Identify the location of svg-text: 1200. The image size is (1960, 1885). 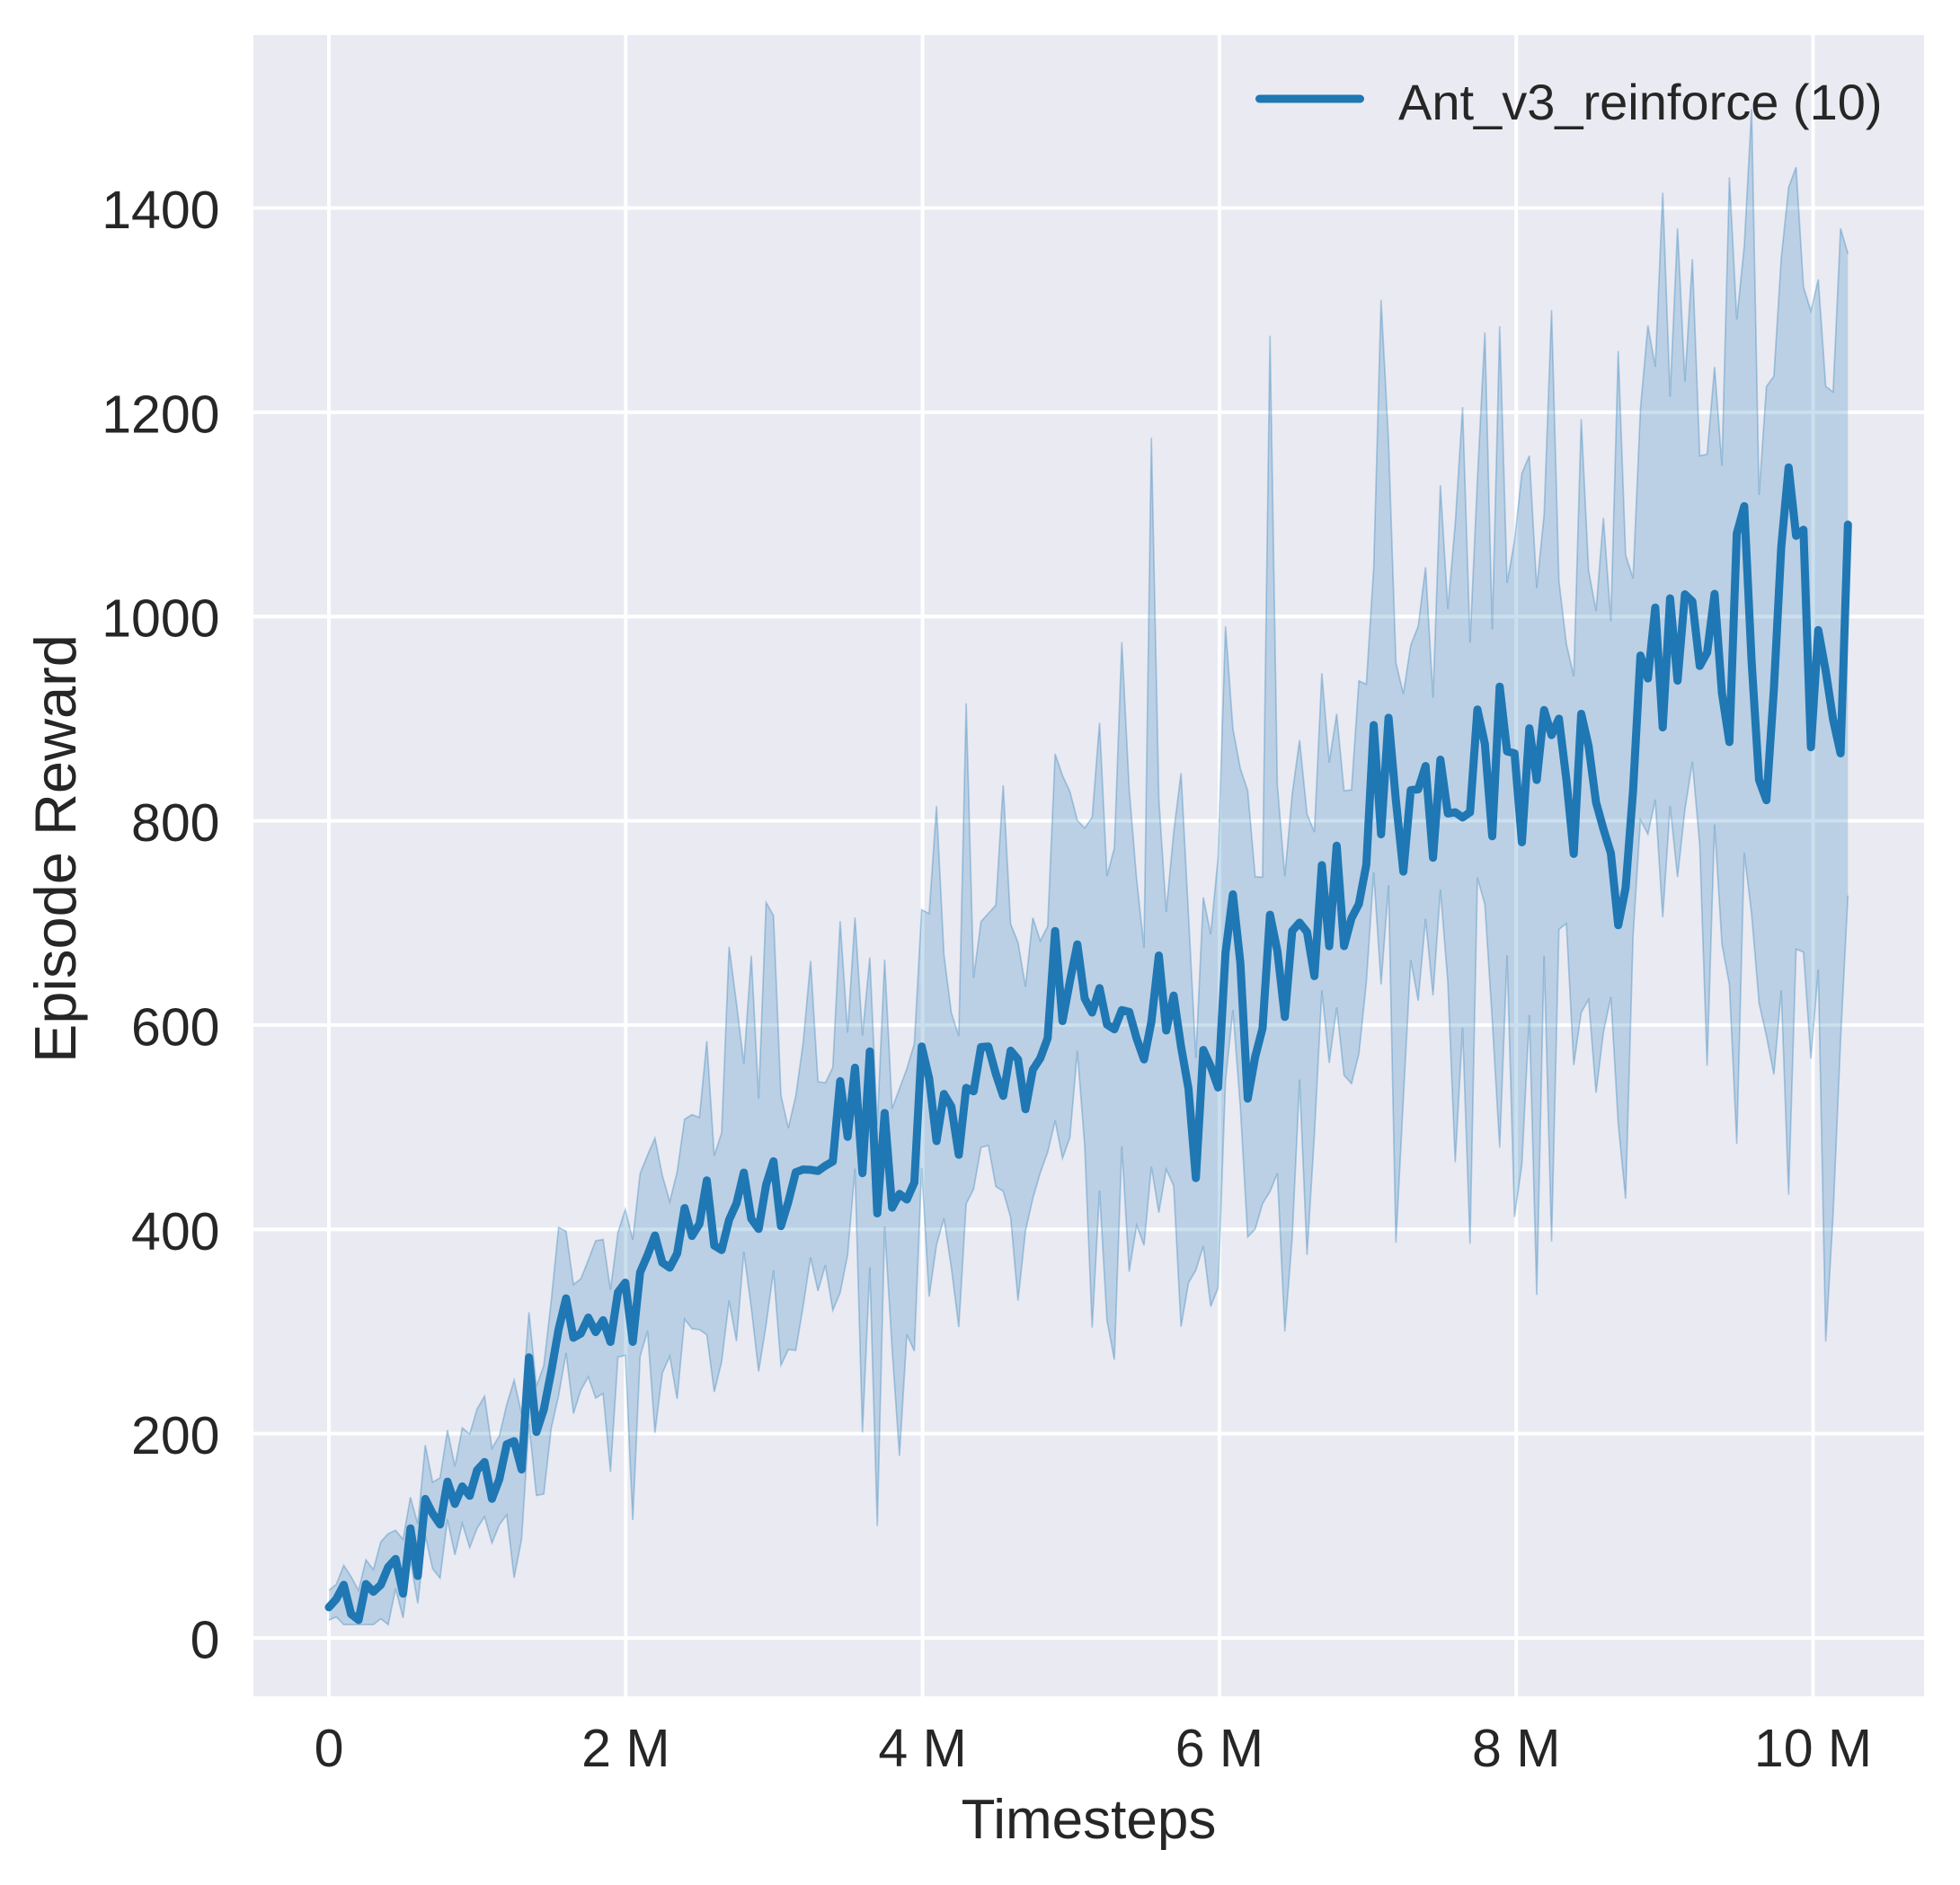
(161, 414).